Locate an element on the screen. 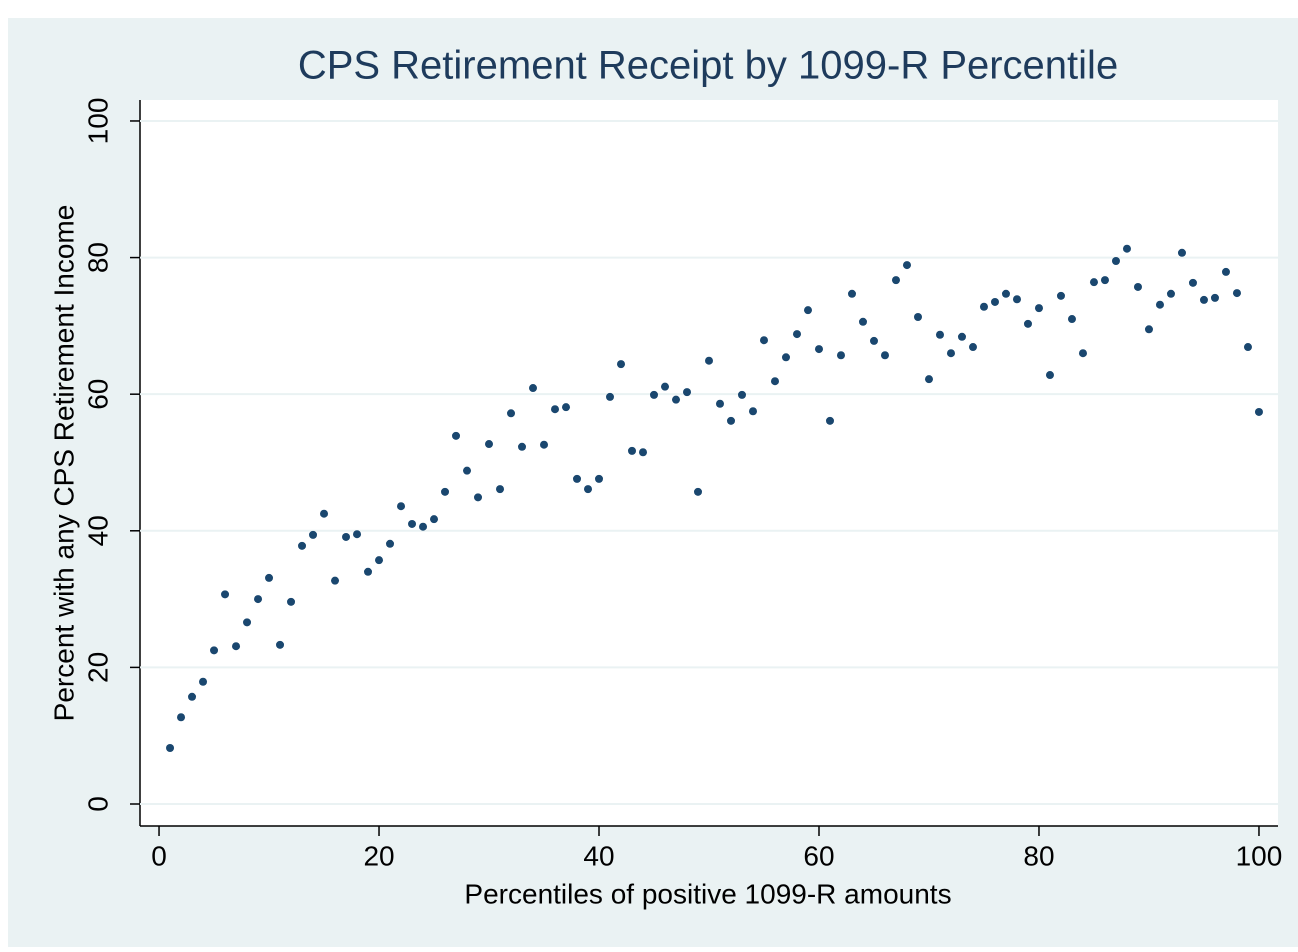 The image size is (1298, 952). y-tick-label: 0 is located at coordinates (97, 804).